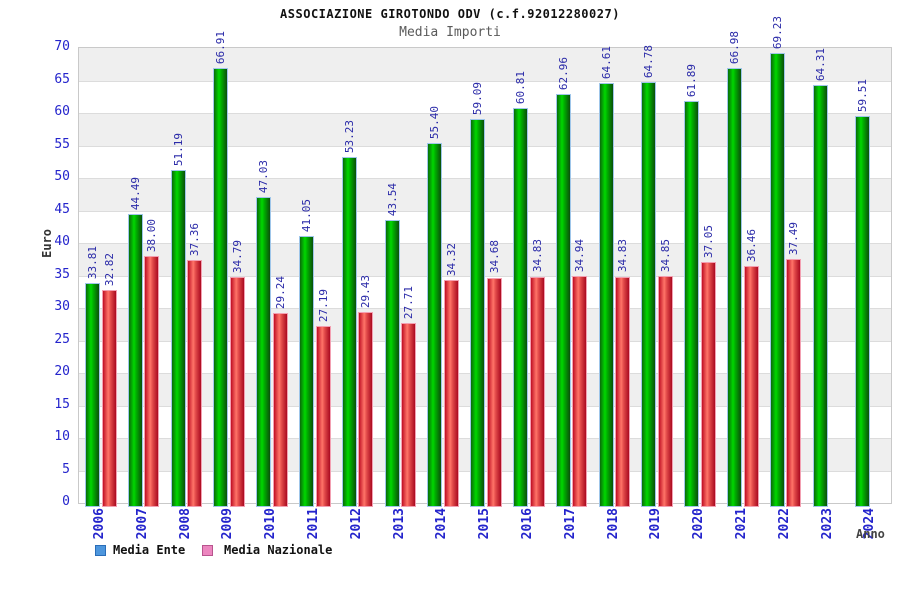 This screenshot has width=900, height=600. I want to click on bar-media-ente-2013, so click(392, 363).